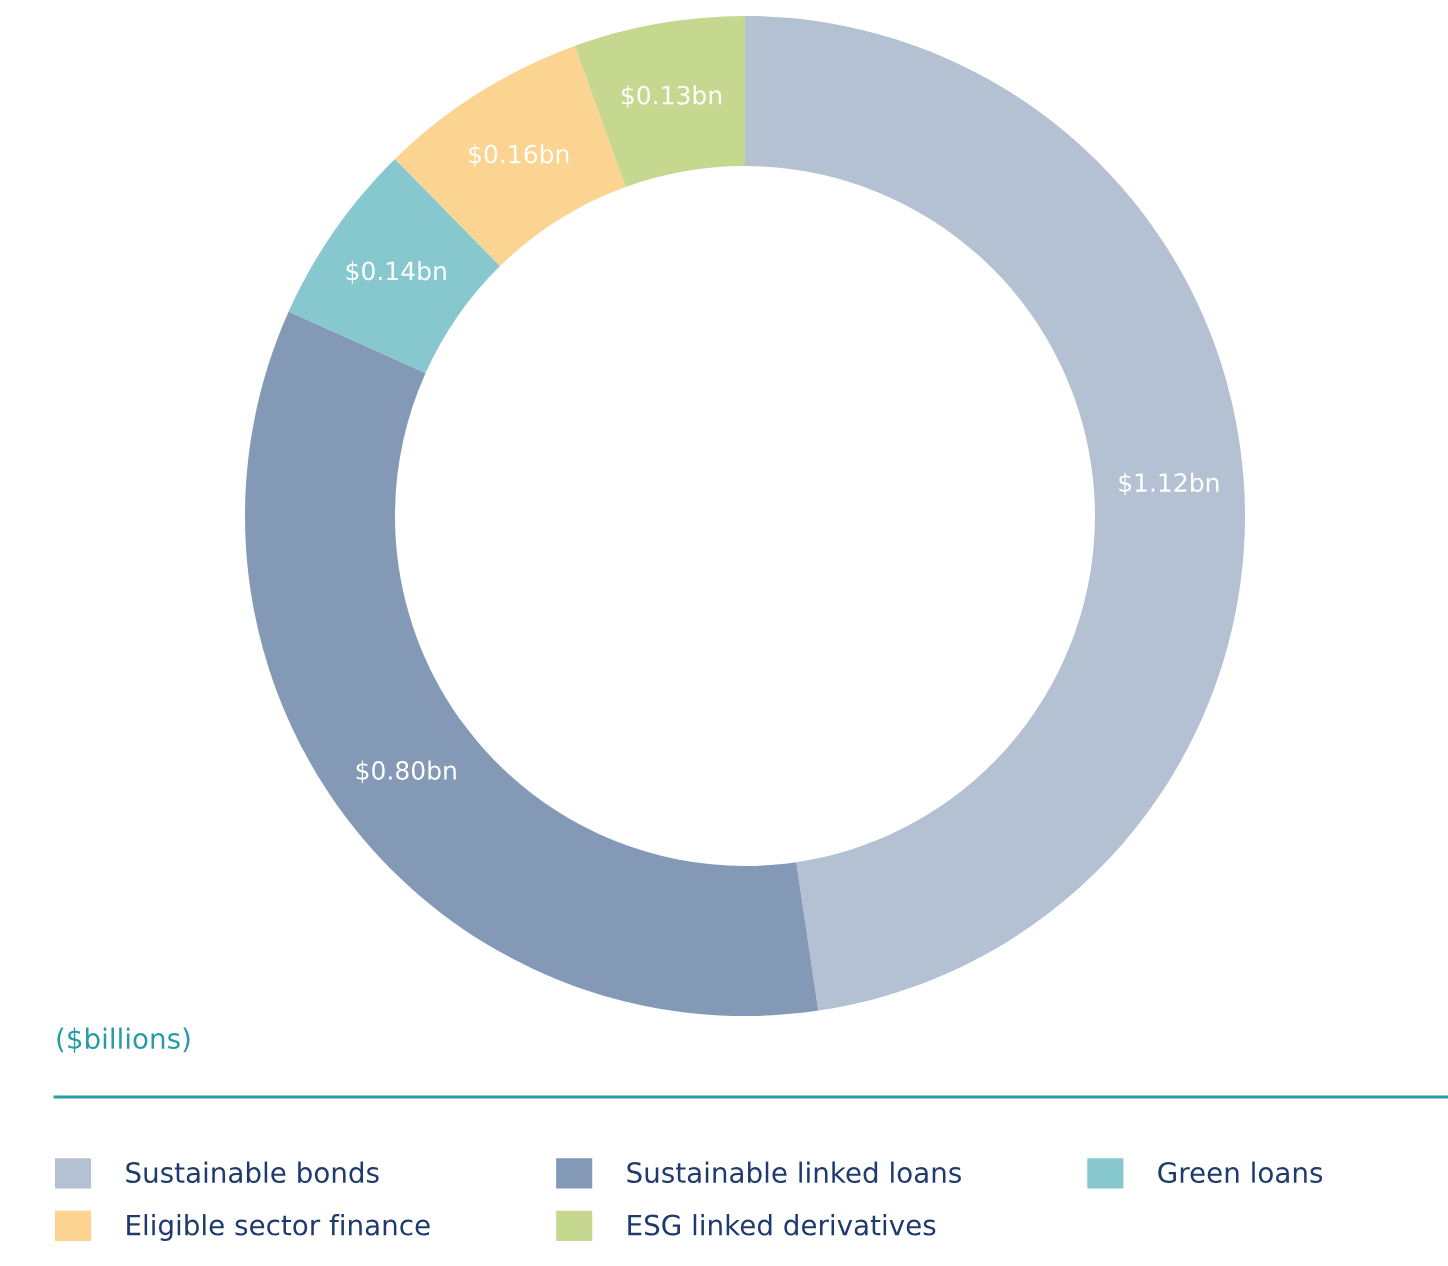  What do you see at coordinates (519, 155) in the screenshot?
I see `data-label: $0.16bn` at bounding box center [519, 155].